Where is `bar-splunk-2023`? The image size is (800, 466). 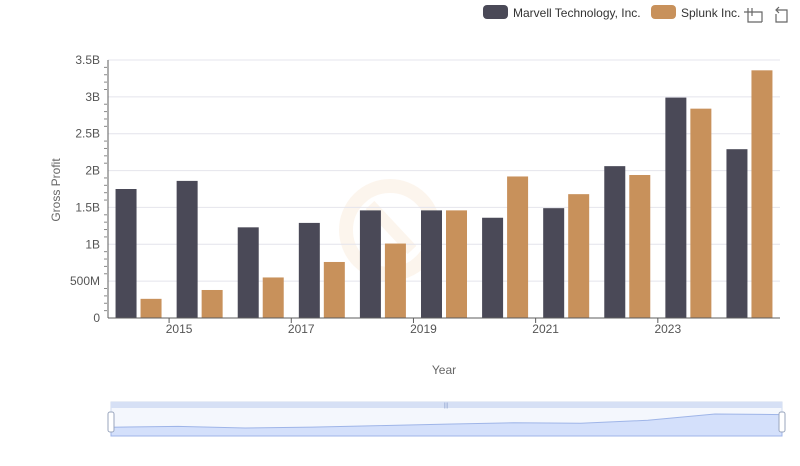
bar-splunk-2023 is located at coordinates (701, 213).